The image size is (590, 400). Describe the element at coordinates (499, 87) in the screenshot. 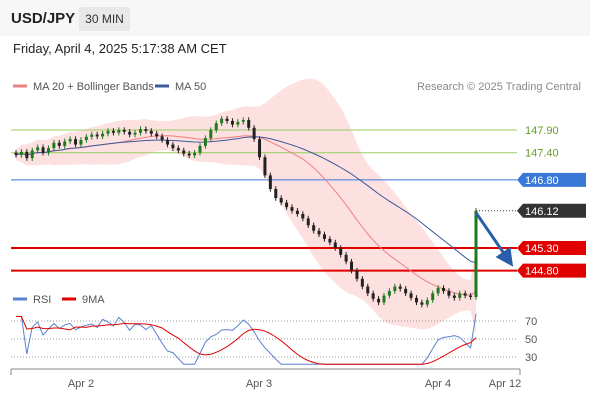

I see `credit-label: Research © 2025 Trading Central` at that location.